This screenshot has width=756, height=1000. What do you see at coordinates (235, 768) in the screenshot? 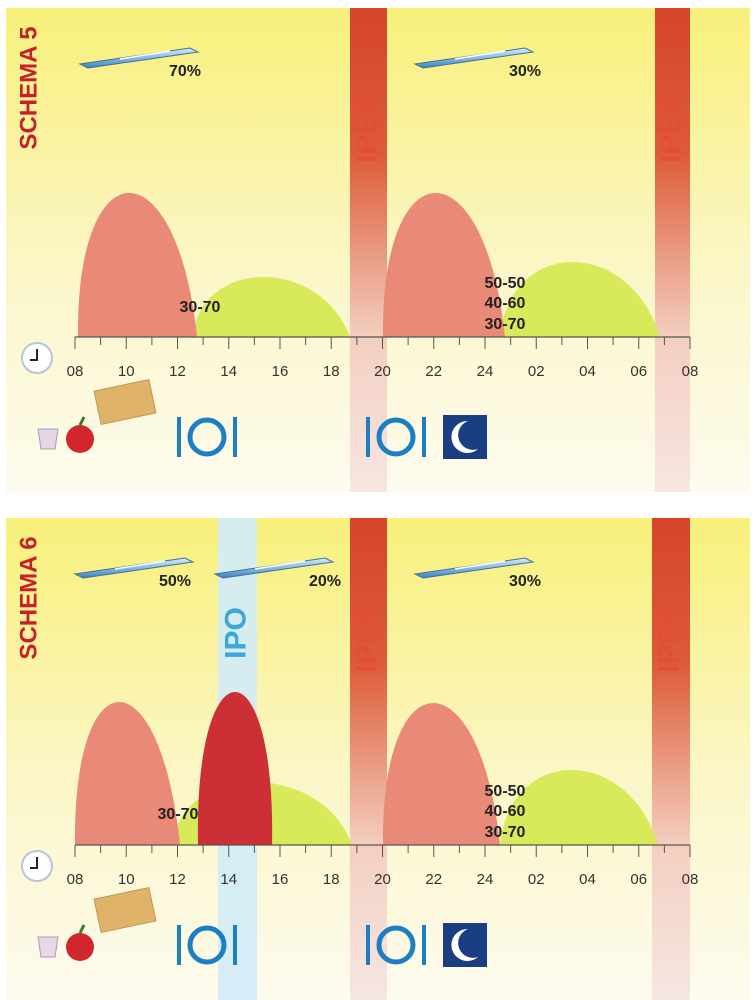
I see `red-curve` at bounding box center [235, 768].